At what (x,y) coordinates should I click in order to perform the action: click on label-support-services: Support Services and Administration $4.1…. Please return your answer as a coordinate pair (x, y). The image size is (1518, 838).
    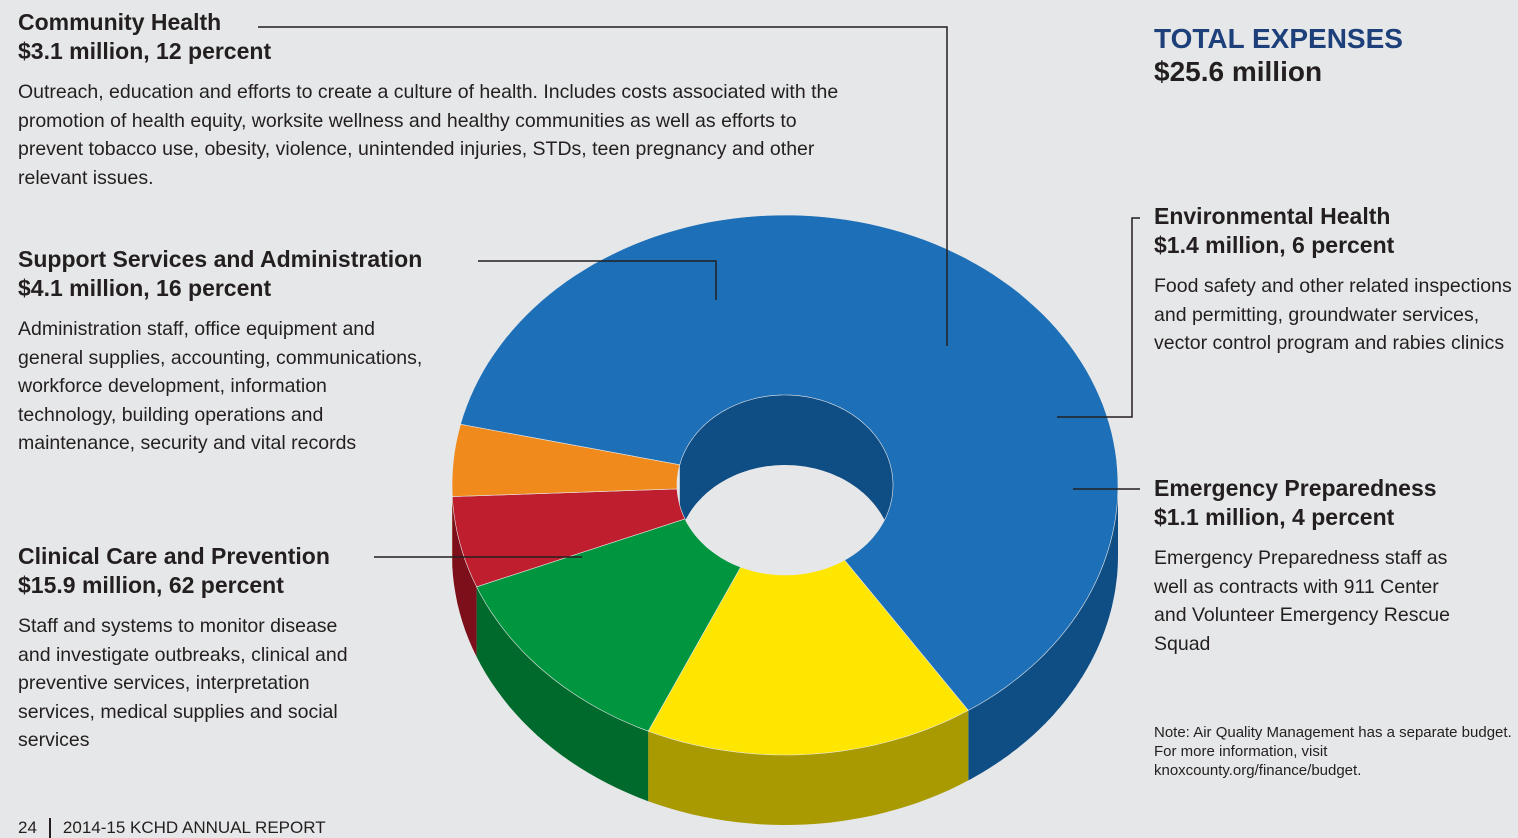
    Looking at the image, I should click on (223, 351).